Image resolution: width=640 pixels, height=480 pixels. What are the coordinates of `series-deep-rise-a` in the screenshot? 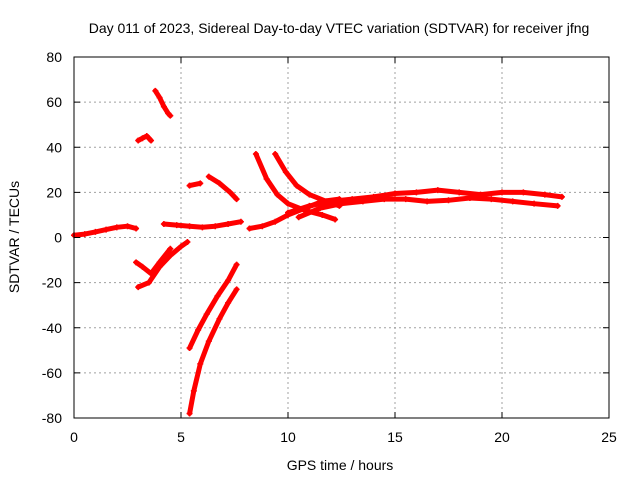 It's located at (213, 351).